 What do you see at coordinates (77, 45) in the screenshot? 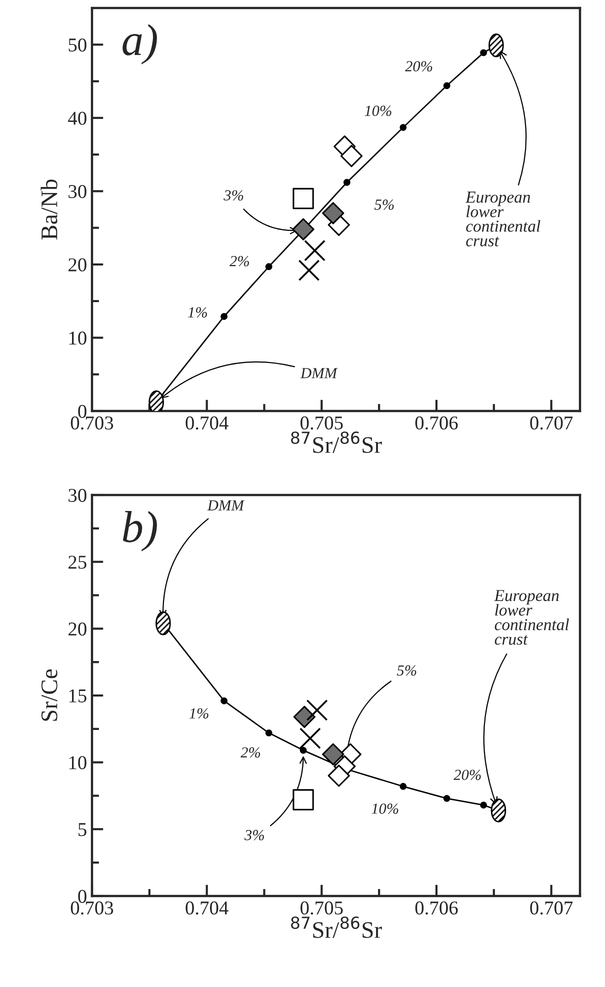
I see `y-tick-label: 50` at bounding box center [77, 45].